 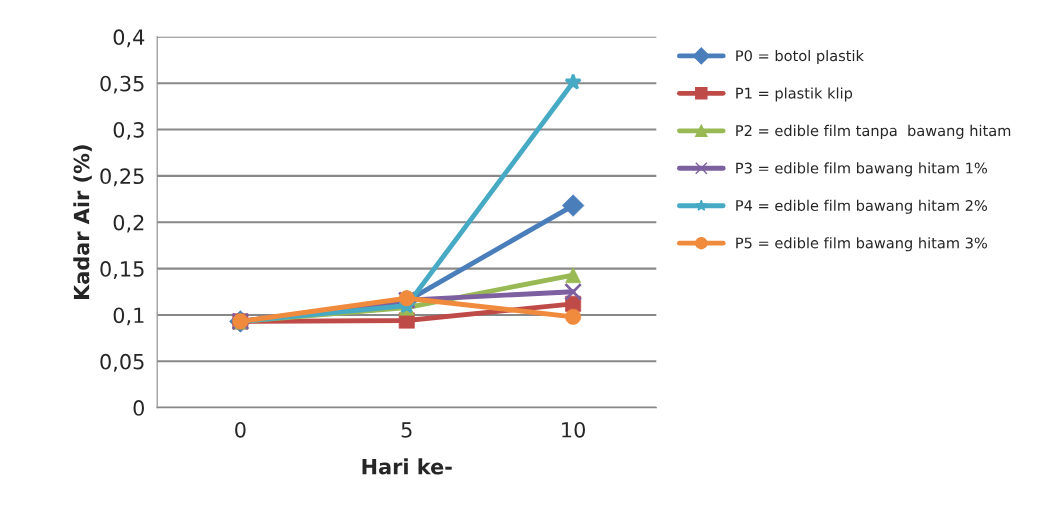 What do you see at coordinates (861, 206) in the screenshot?
I see `legend-label: P4 = edible film bawang hitam 2%` at bounding box center [861, 206].